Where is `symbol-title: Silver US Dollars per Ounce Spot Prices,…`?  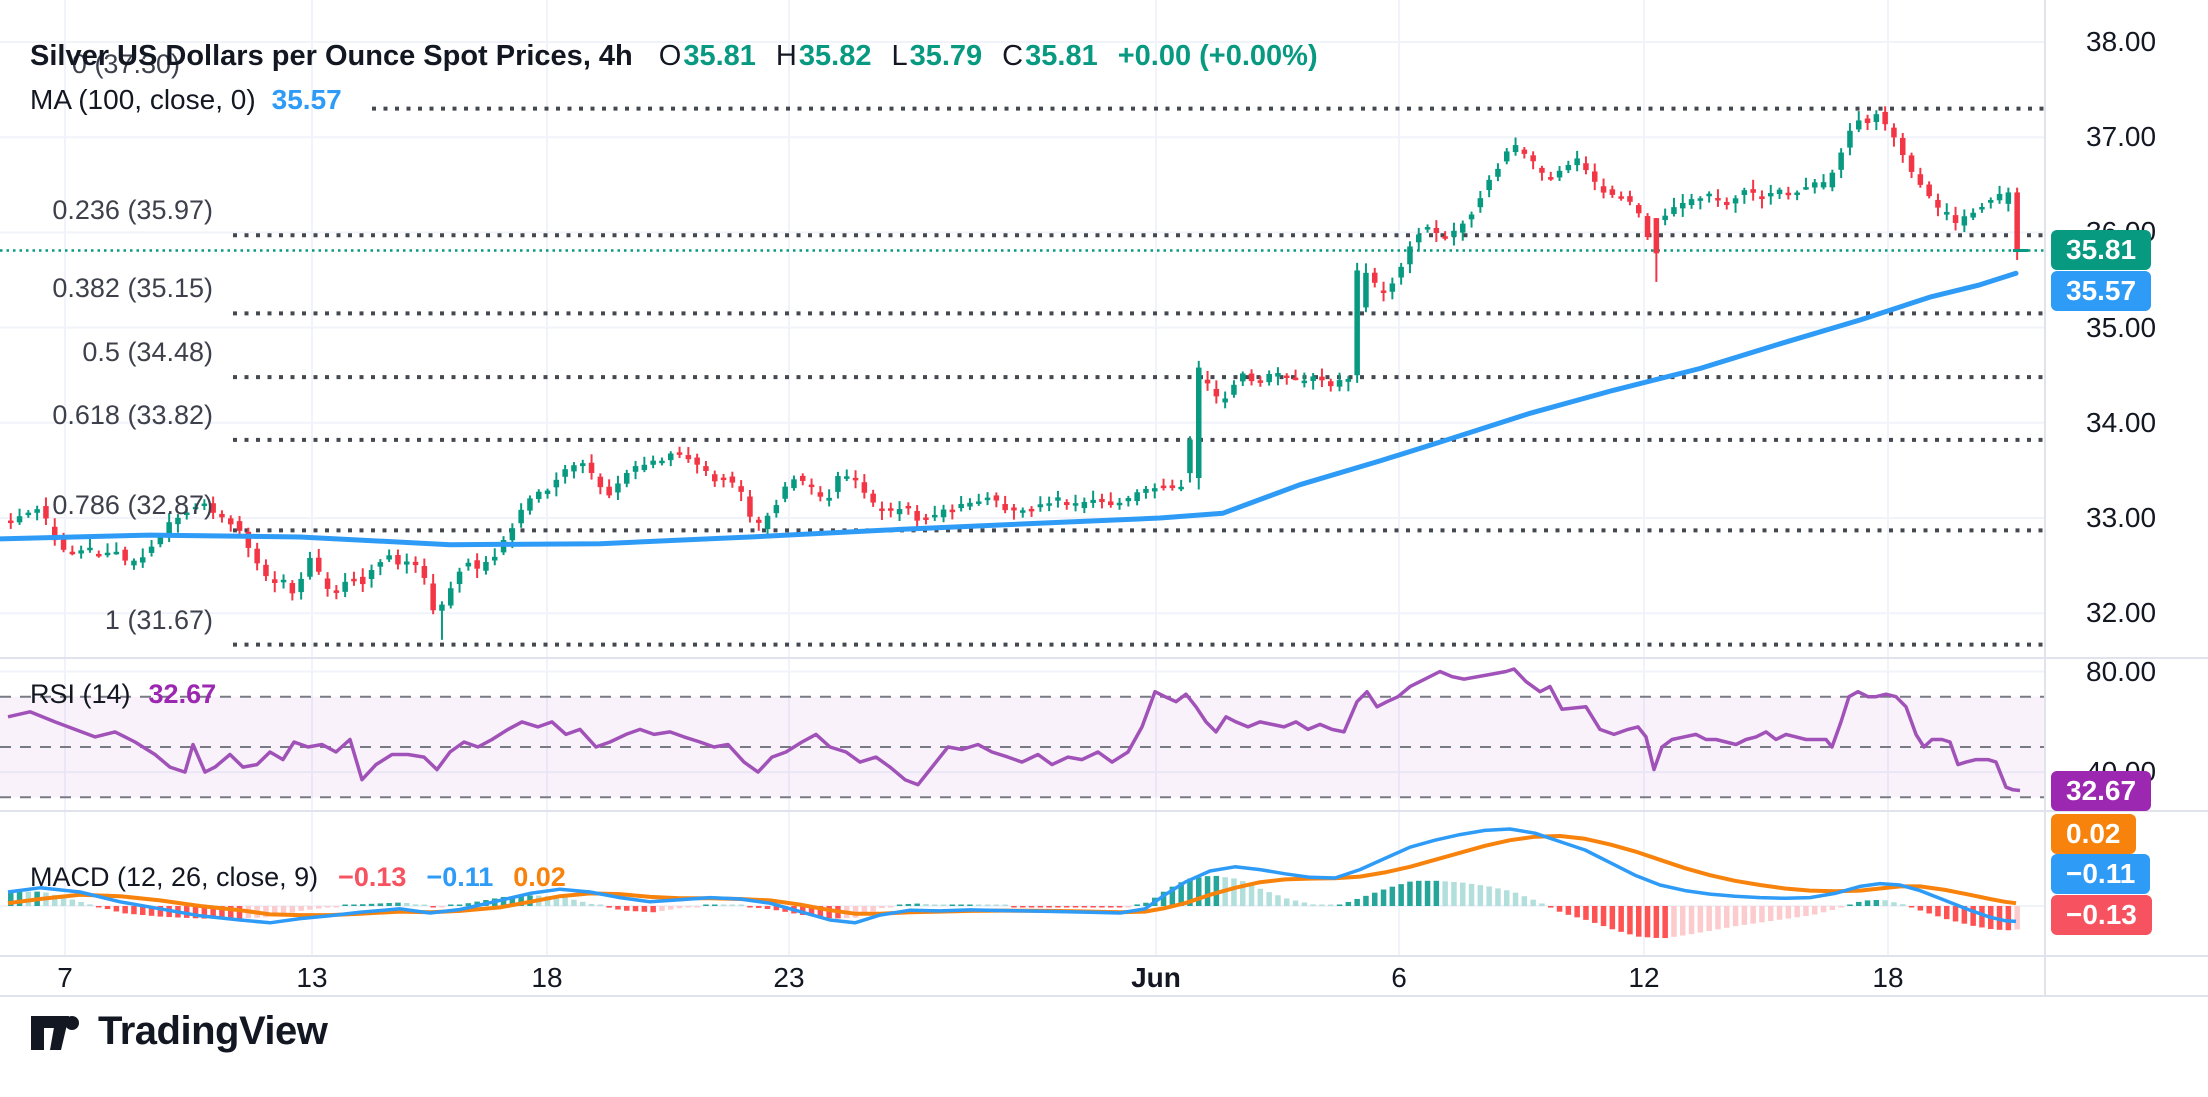
symbol-title: Silver US Dollars per Ounce Spot Prices,… is located at coordinates (331, 56).